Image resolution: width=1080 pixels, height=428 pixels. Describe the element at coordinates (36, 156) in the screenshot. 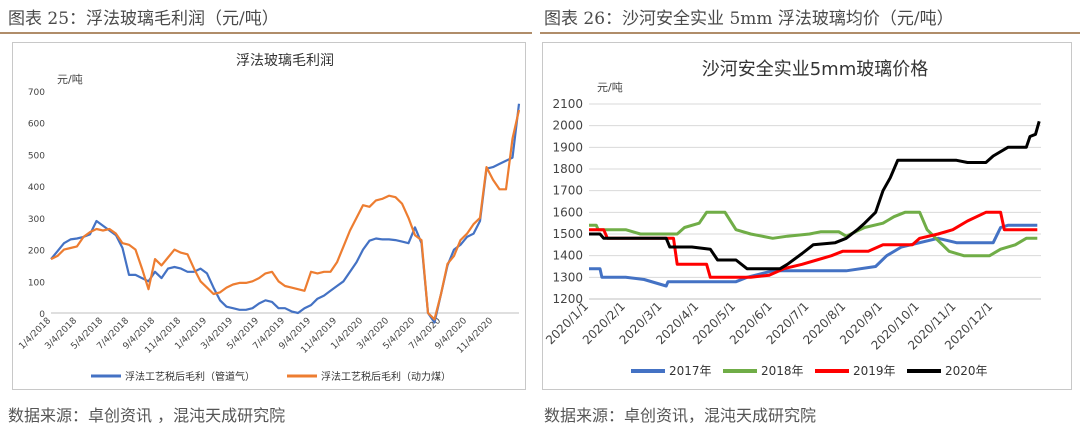

I see `y-tick-label: 500` at that location.